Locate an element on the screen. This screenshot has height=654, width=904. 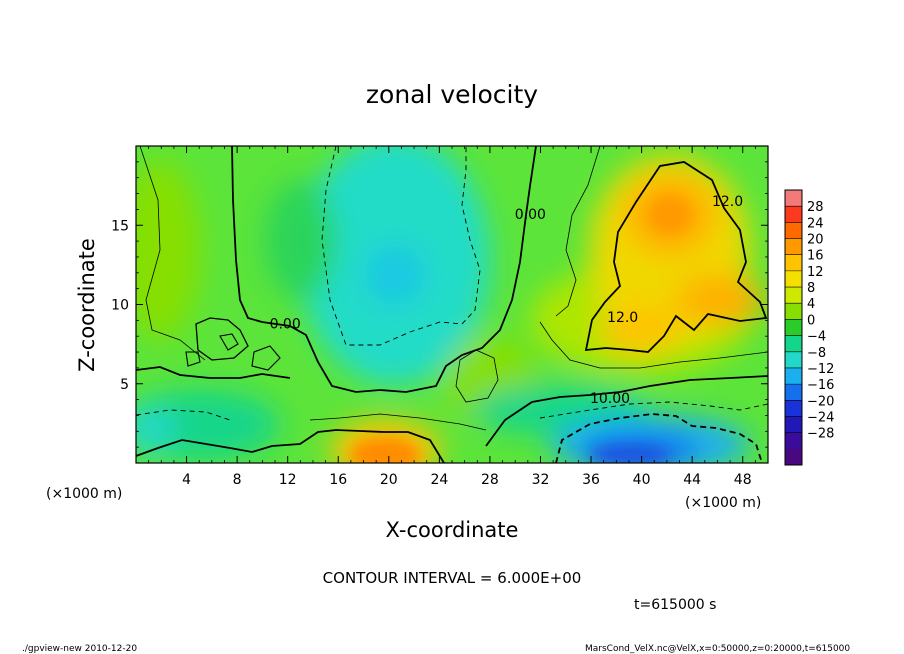
colorbar-label: 0 is located at coordinates (811, 320).